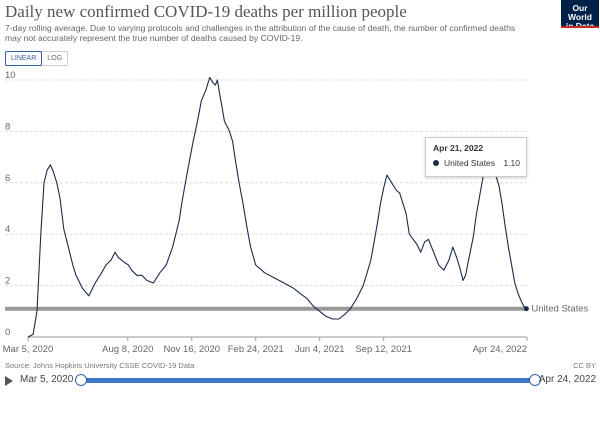  Describe the element at coordinates (28, 349) in the screenshot. I see `x-tick-label: Mar 5, 2020` at that location.